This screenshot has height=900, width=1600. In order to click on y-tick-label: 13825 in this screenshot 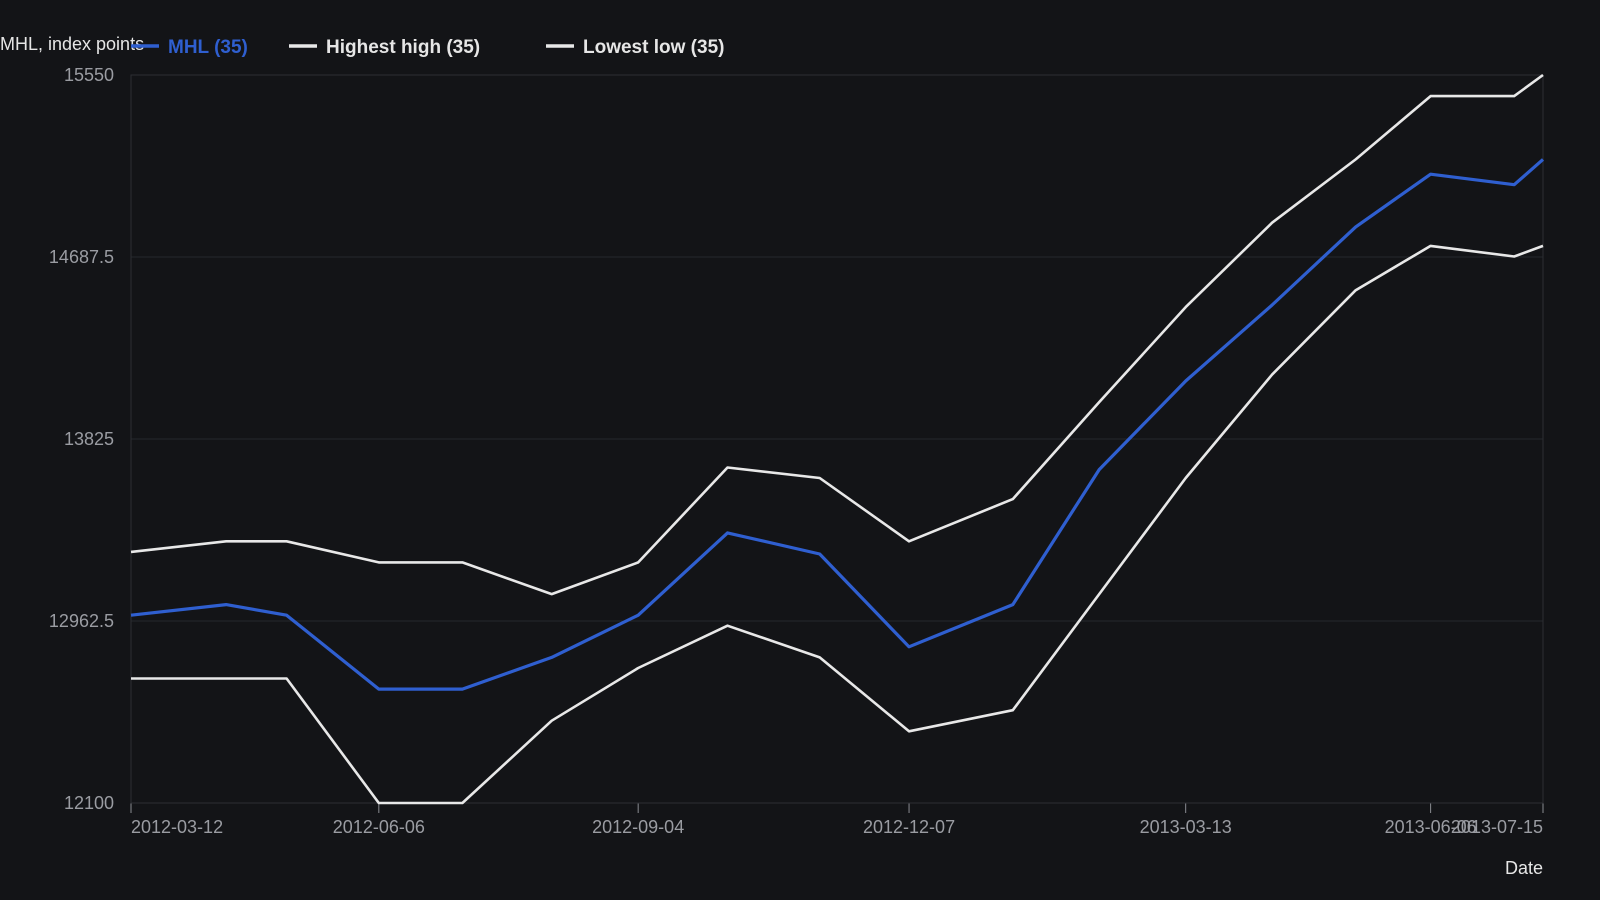, I will do `click(89, 439)`.